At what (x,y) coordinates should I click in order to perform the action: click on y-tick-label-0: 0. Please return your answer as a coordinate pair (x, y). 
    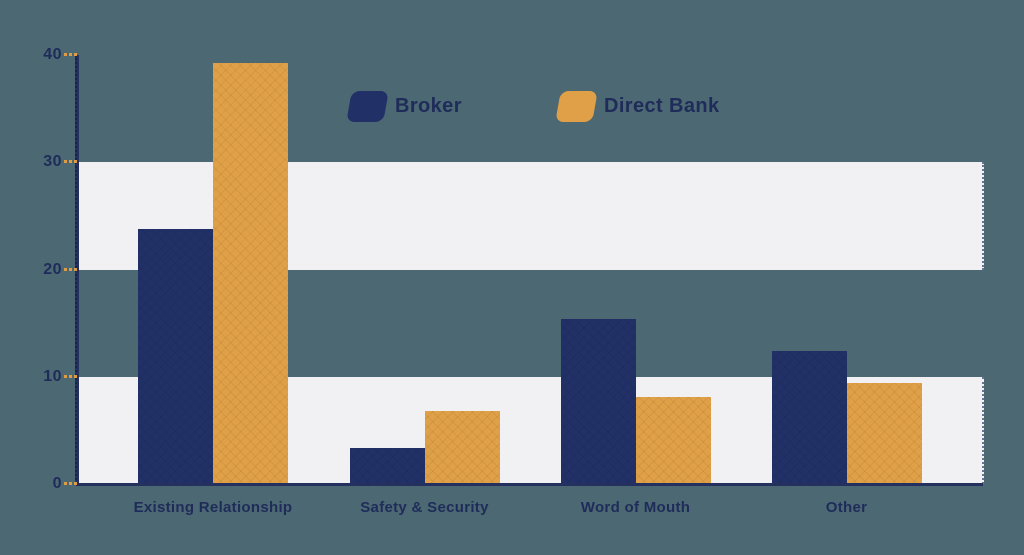
    Looking at the image, I should click on (57, 483).